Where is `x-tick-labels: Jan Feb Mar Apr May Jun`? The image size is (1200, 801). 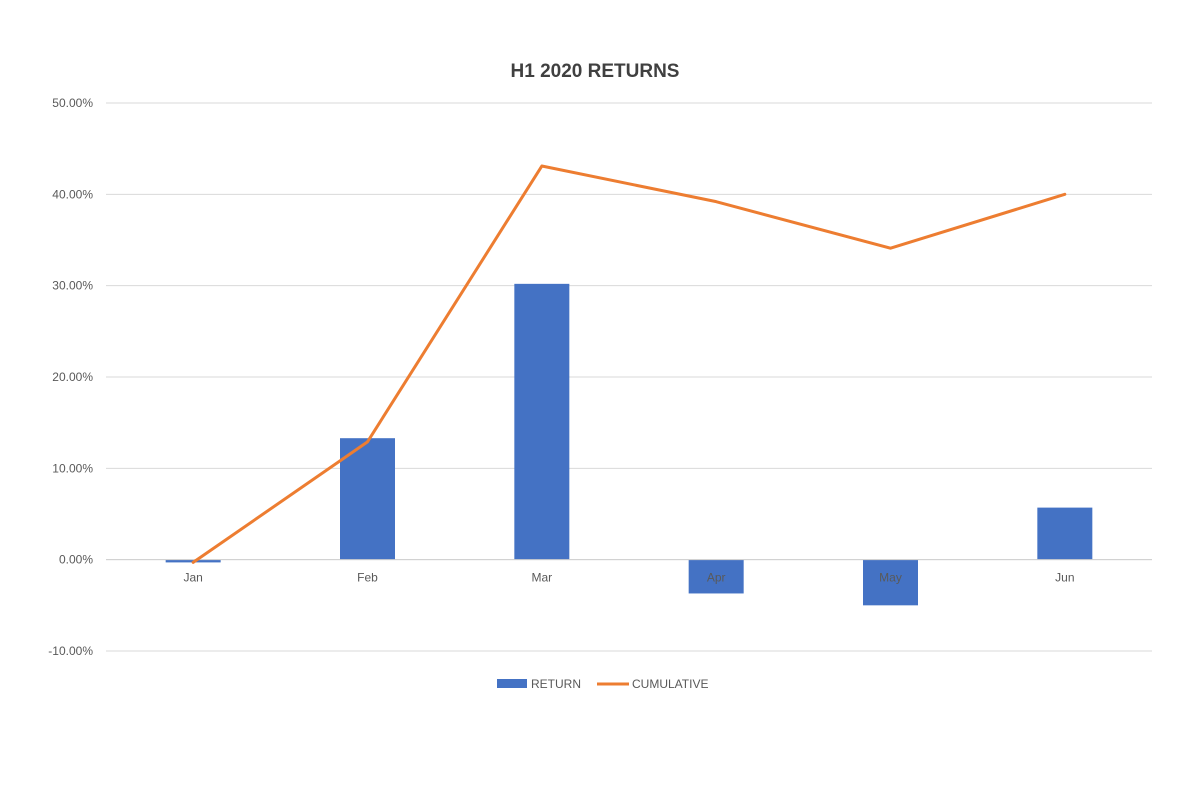
x-tick-labels: Jan Feb Mar Apr May Jun is located at coordinates (628, 578).